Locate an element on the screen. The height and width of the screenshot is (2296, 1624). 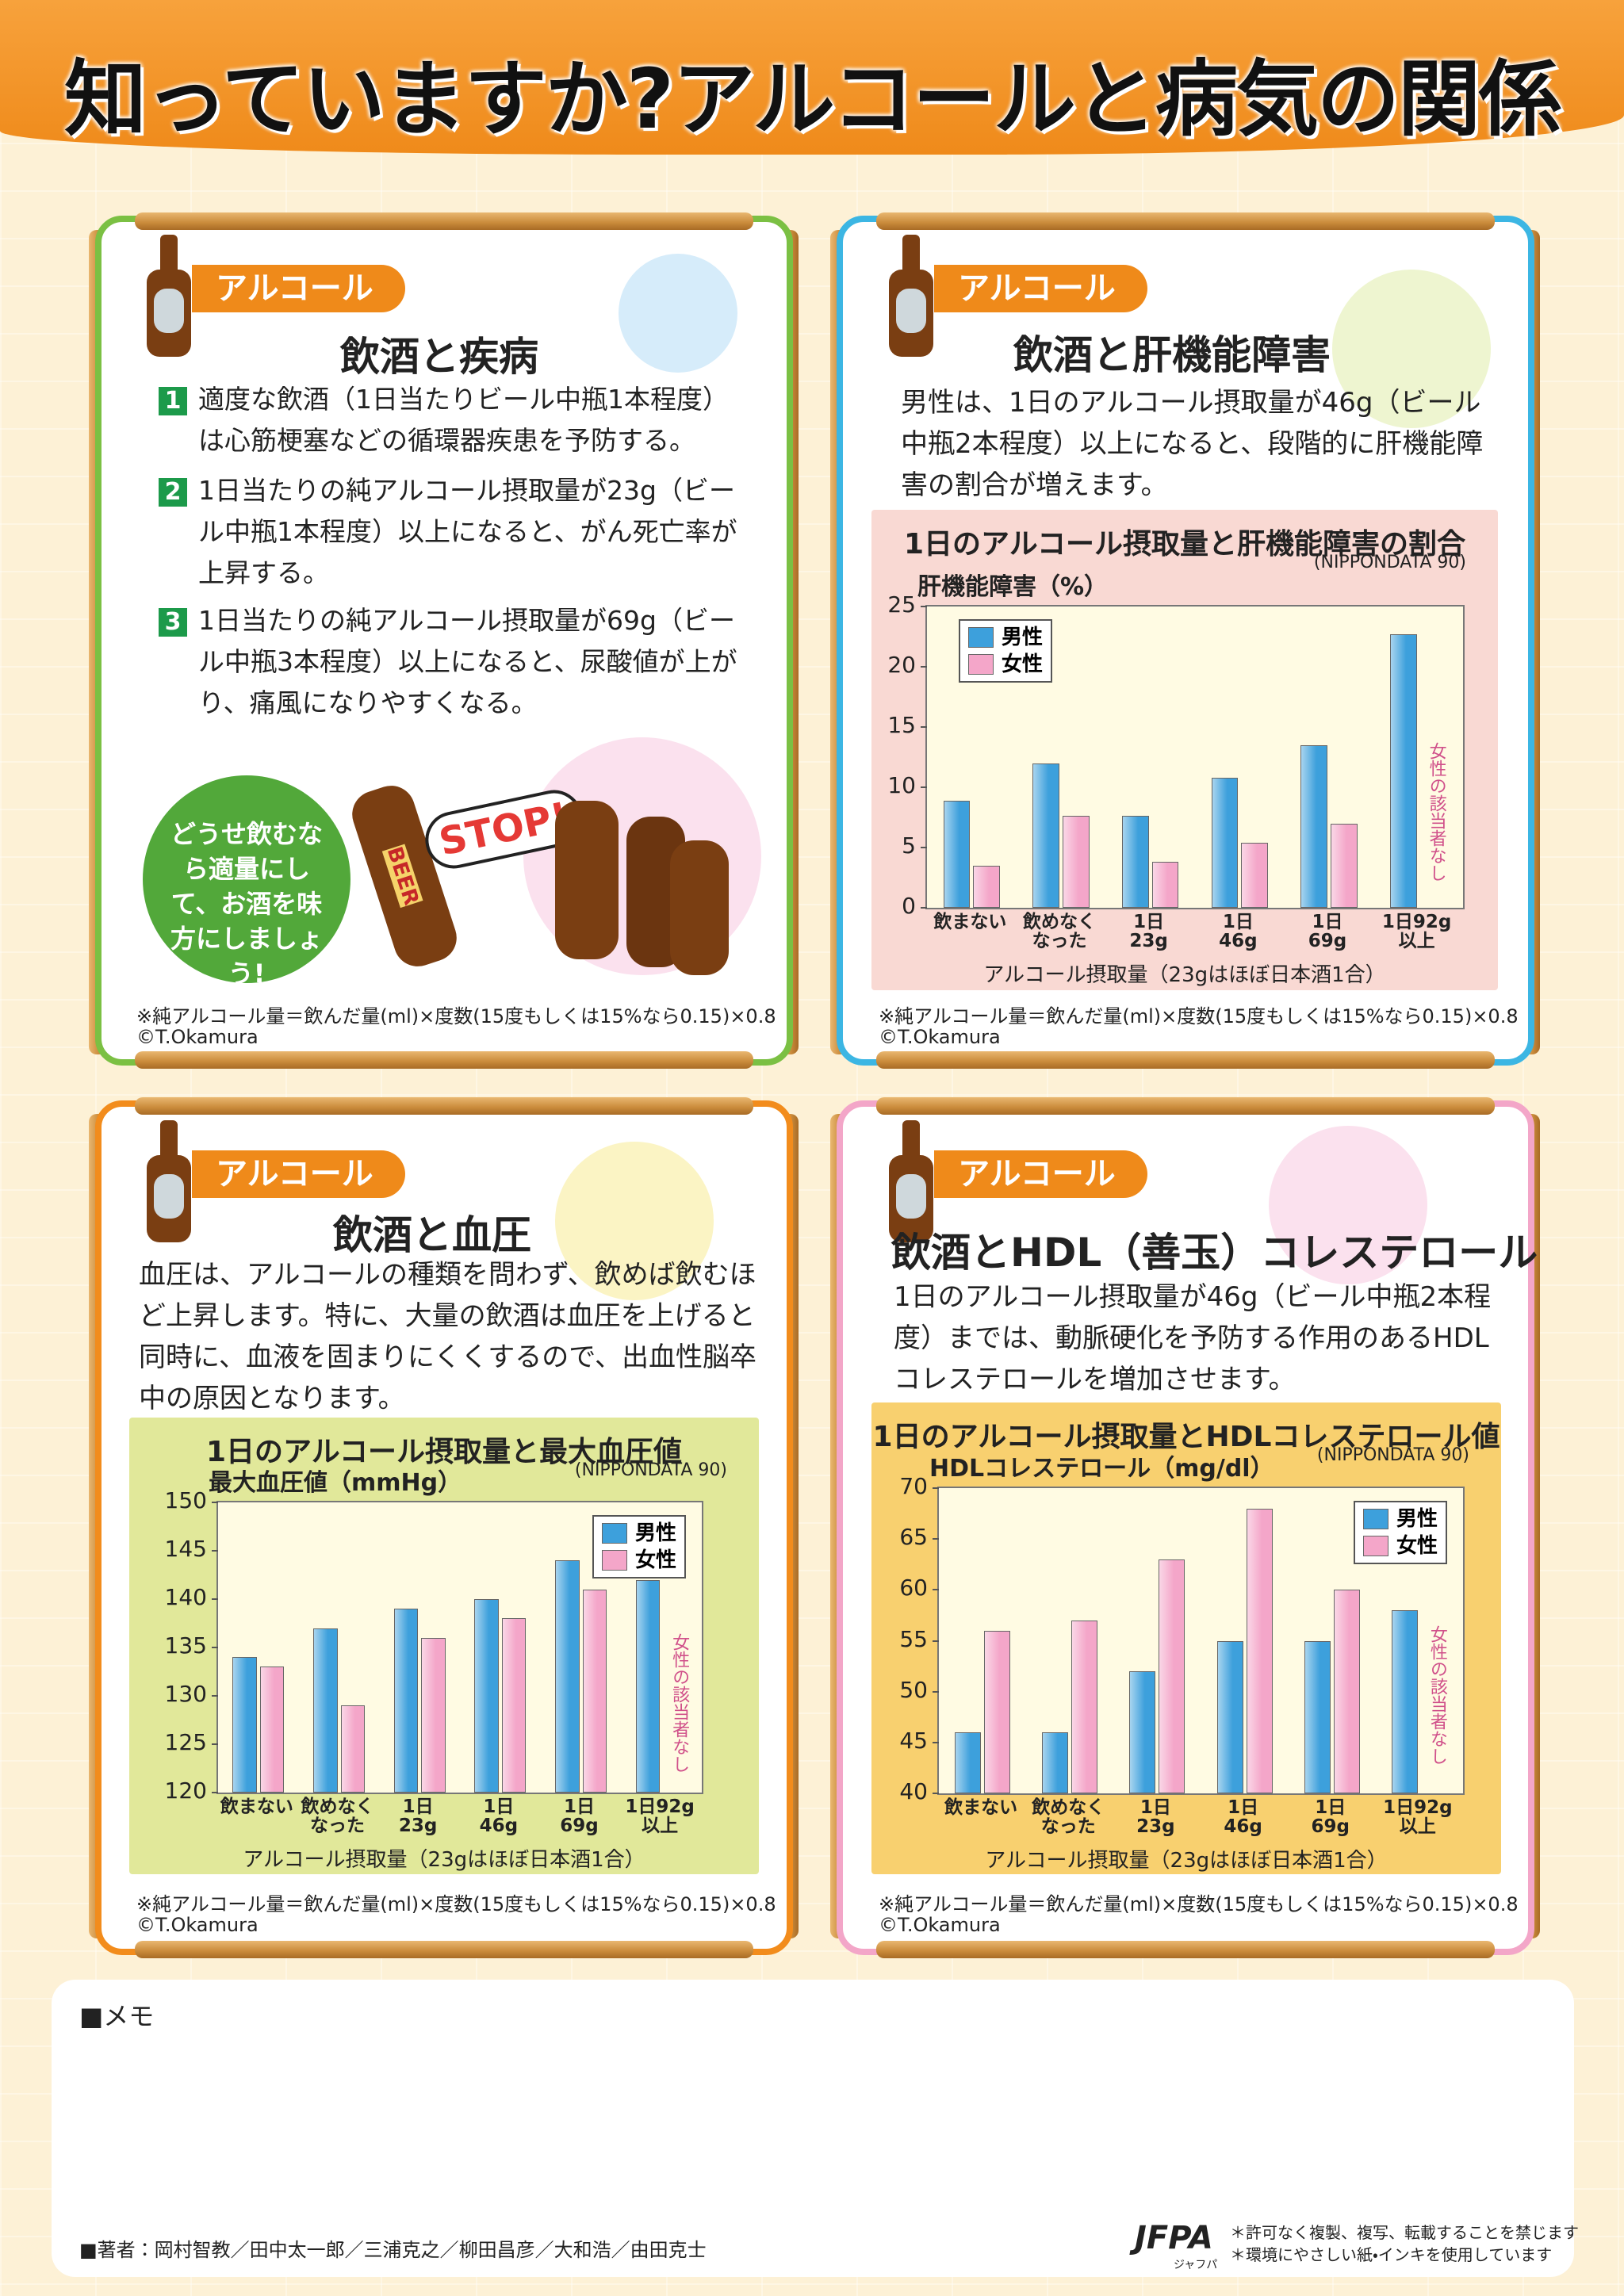
y-tick-label: 70 is located at coordinates (913, 1486).